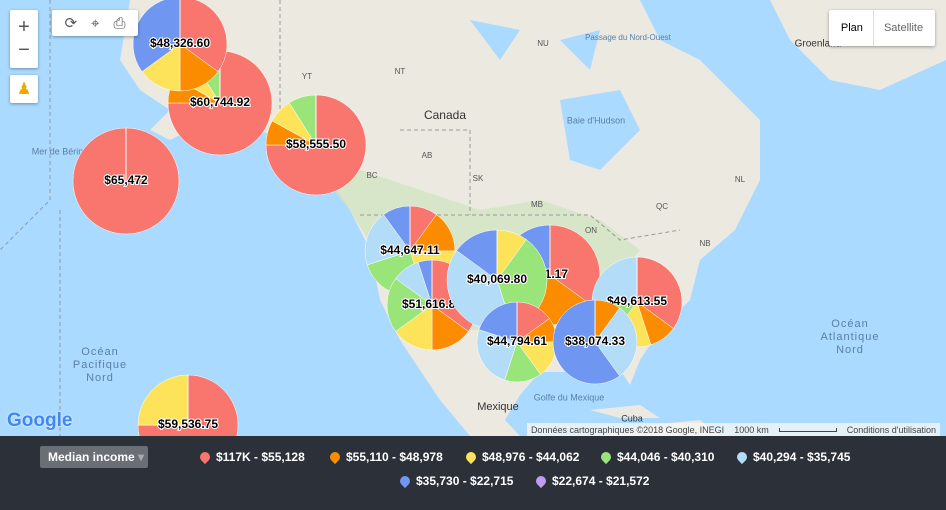  I want to click on map-label: Cuba, so click(632, 418).